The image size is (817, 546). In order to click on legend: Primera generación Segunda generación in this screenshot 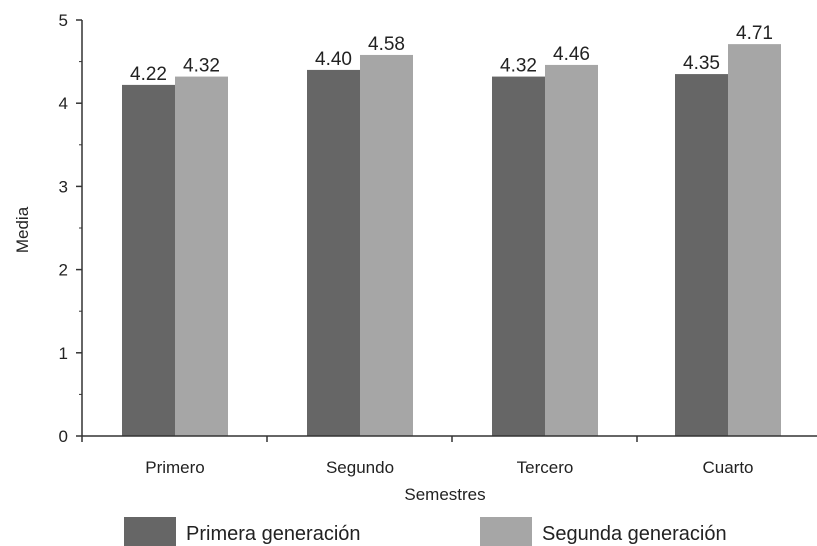, I will do `click(425, 531)`.